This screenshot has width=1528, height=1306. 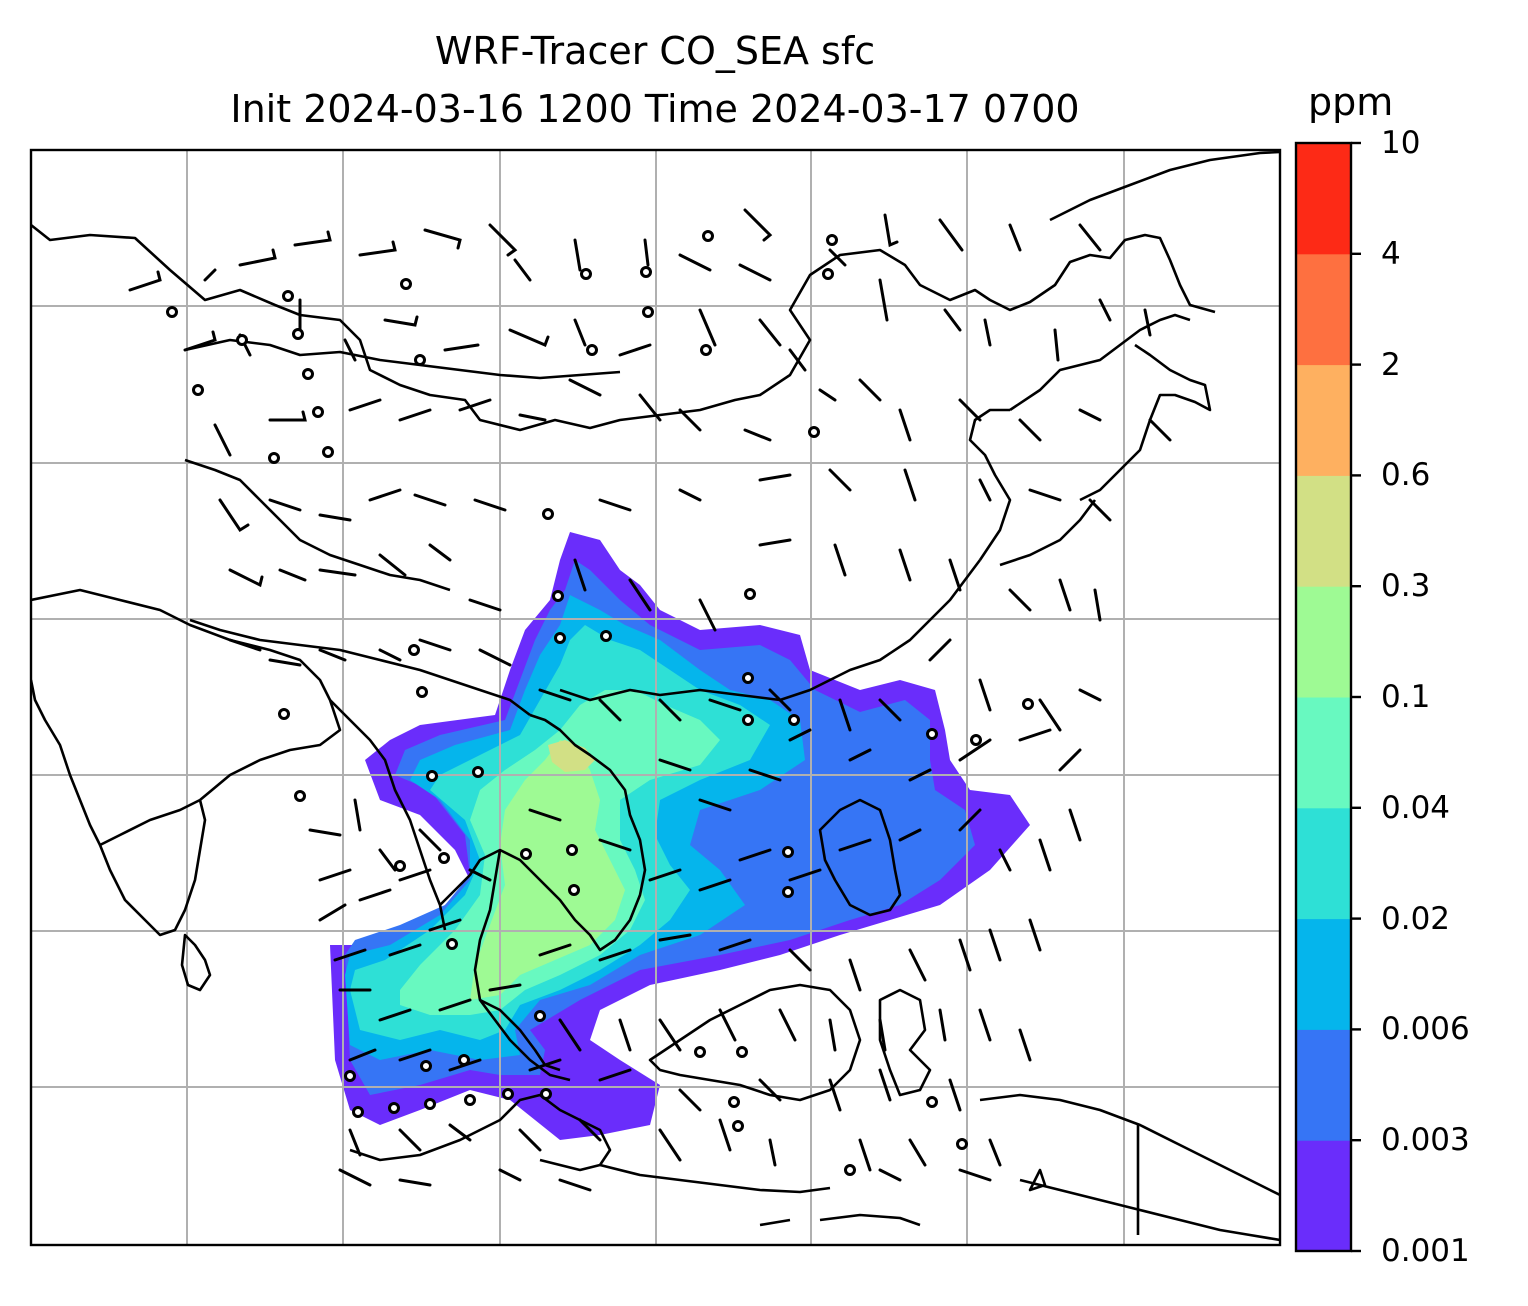 I want to click on coastline-philippines, so click(x=860, y=857).